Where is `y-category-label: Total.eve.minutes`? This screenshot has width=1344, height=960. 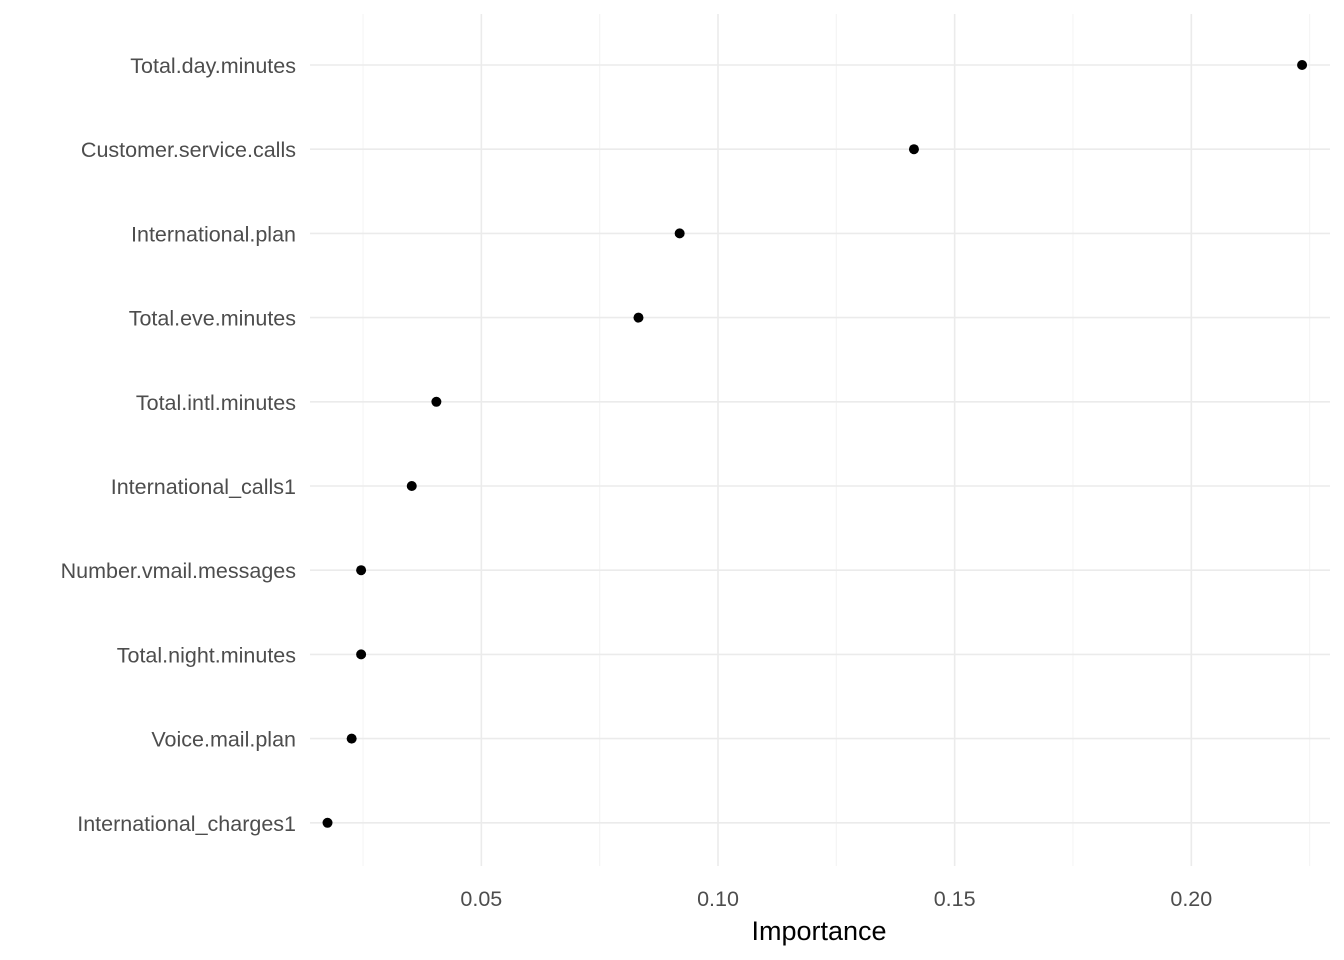
y-category-label: Total.eve.minutes is located at coordinates (212, 319).